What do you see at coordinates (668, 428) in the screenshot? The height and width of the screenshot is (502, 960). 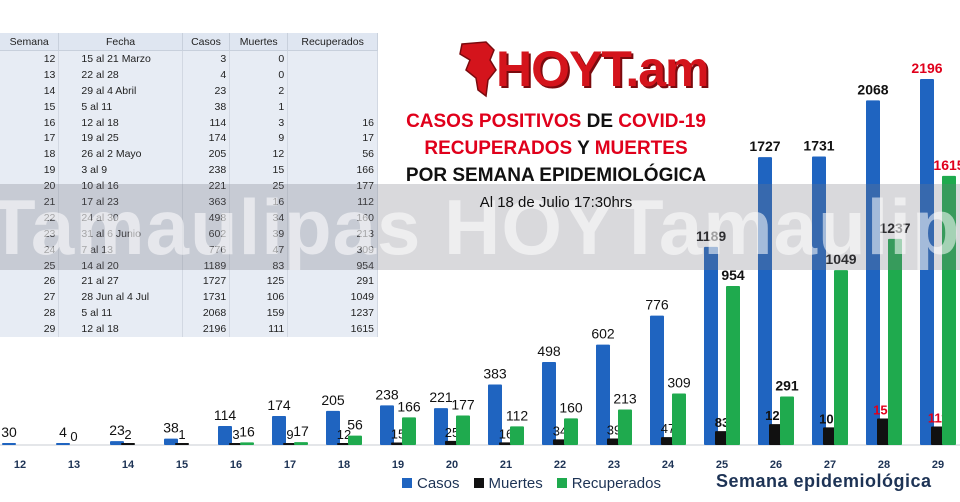 I see `data-label-muertes: 47` at bounding box center [668, 428].